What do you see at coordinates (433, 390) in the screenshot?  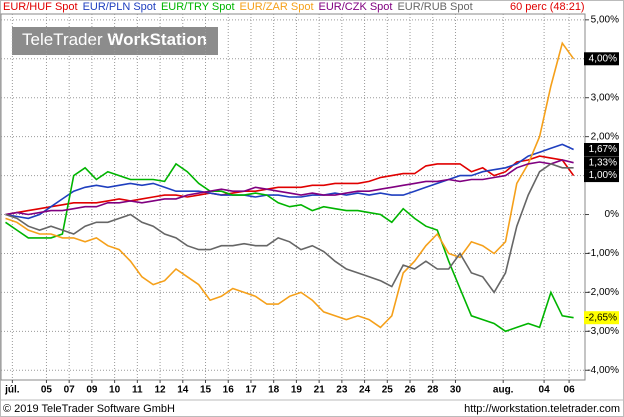 I see `x-tick-label: 28` at bounding box center [433, 390].